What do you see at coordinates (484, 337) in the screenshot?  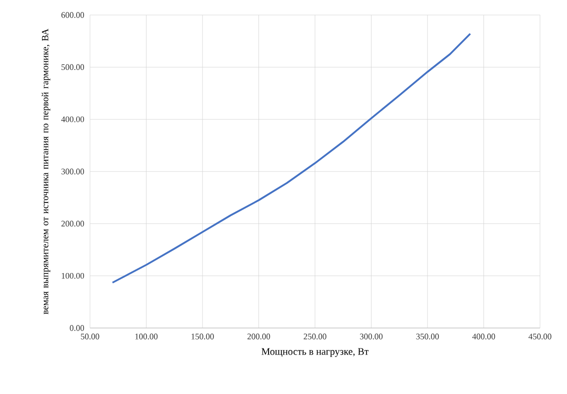 I see `x-tick-label: 400.00` at bounding box center [484, 337].